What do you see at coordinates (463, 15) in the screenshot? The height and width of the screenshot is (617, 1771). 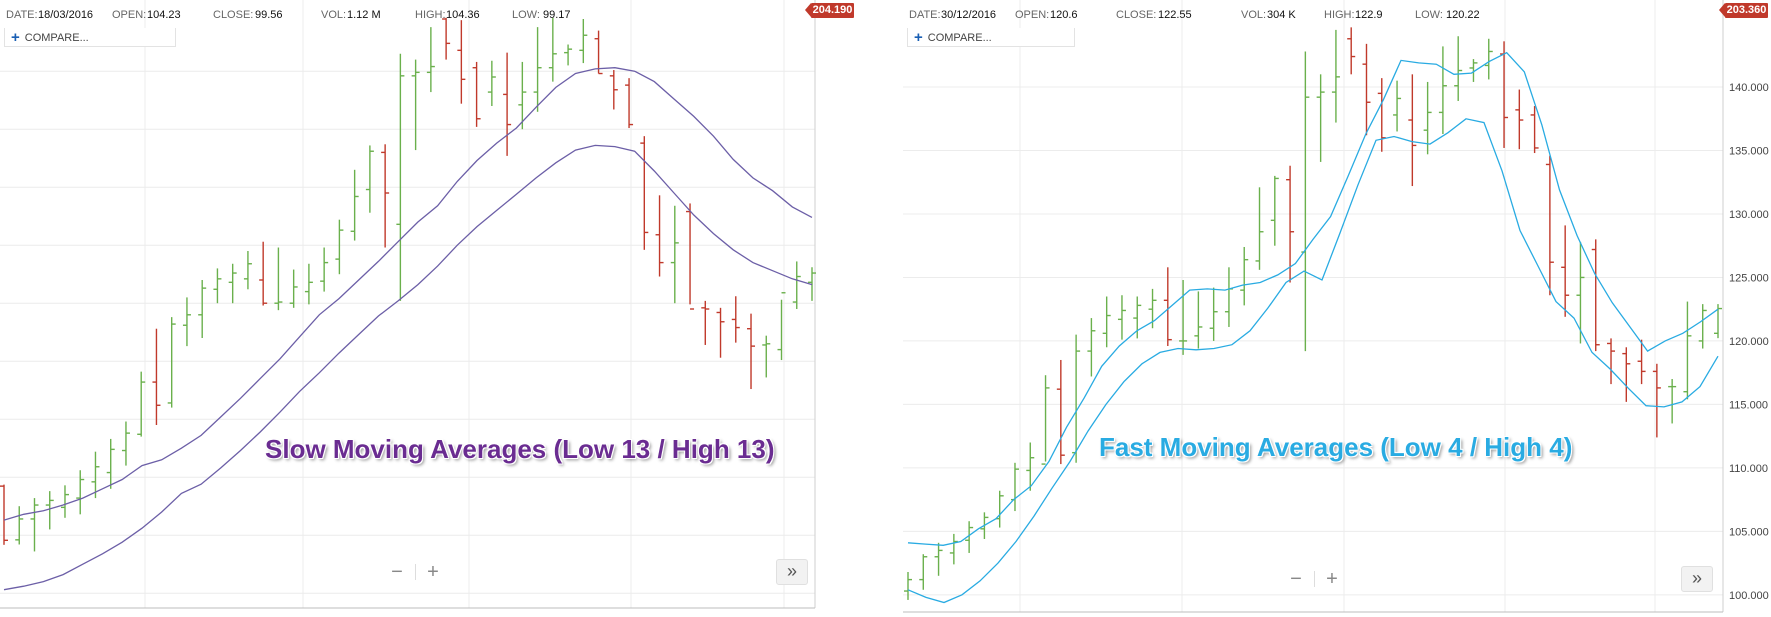 I see `high-value: 104.36` at bounding box center [463, 15].